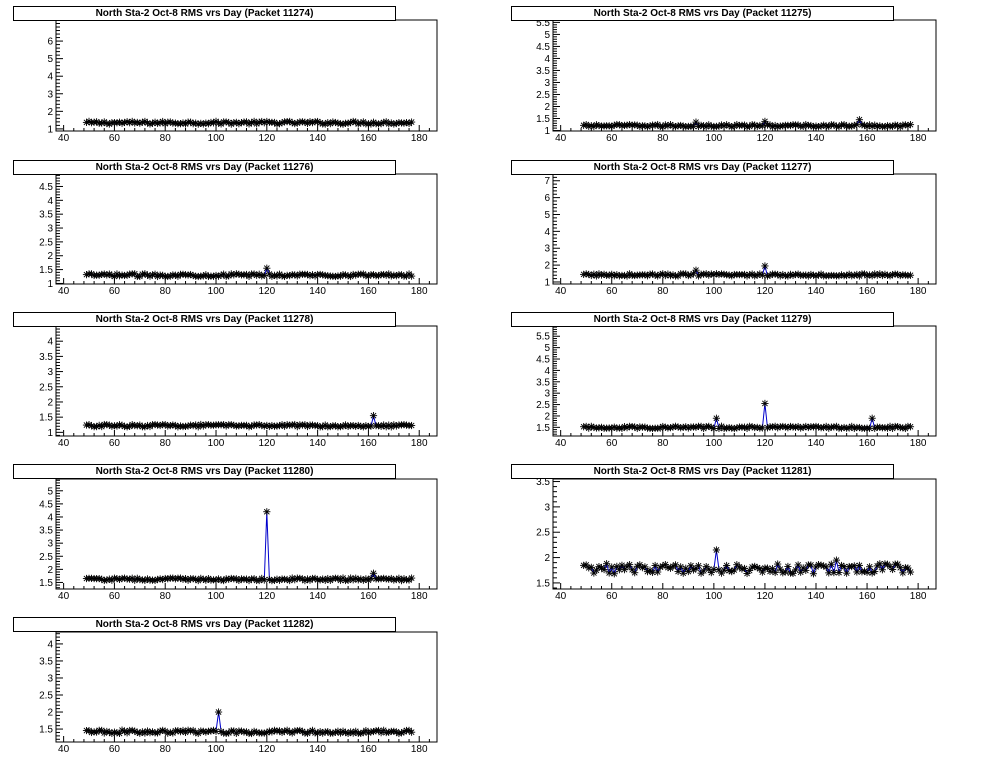  I want to click on y-axis: 11.522.533.544.555.5, so click(548, 77).